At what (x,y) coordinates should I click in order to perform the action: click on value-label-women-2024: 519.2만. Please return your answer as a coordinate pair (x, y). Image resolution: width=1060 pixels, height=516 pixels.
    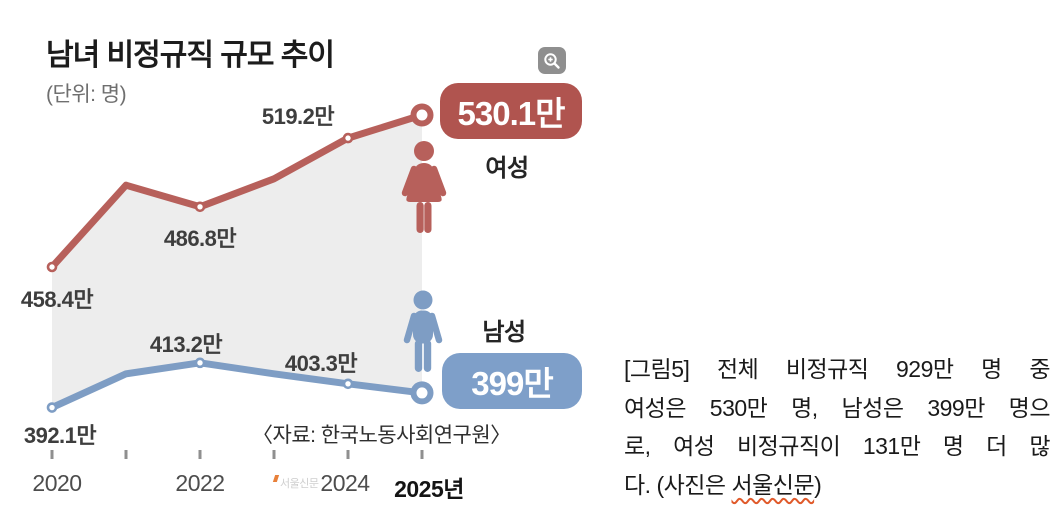
    Looking at the image, I should click on (298, 116).